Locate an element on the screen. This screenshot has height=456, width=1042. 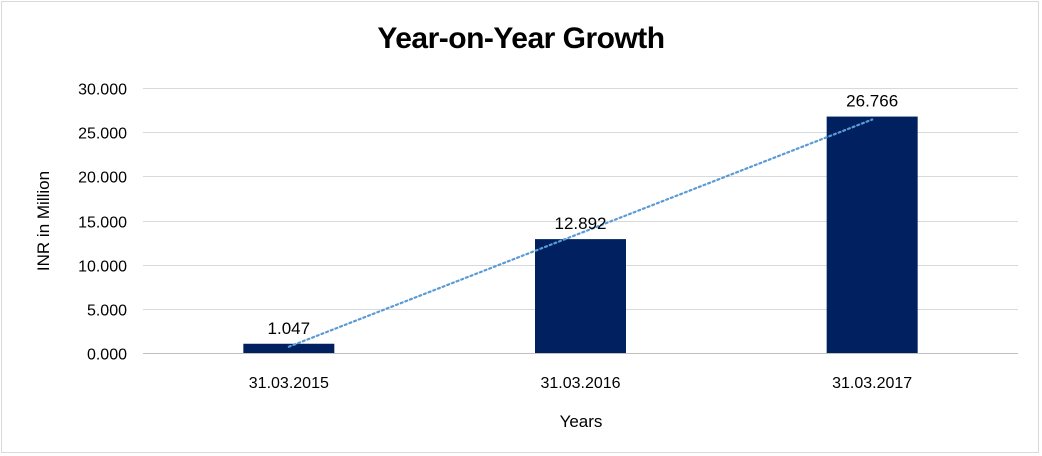
x-tick-label: 31.03.2016 is located at coordinates (580, 383).